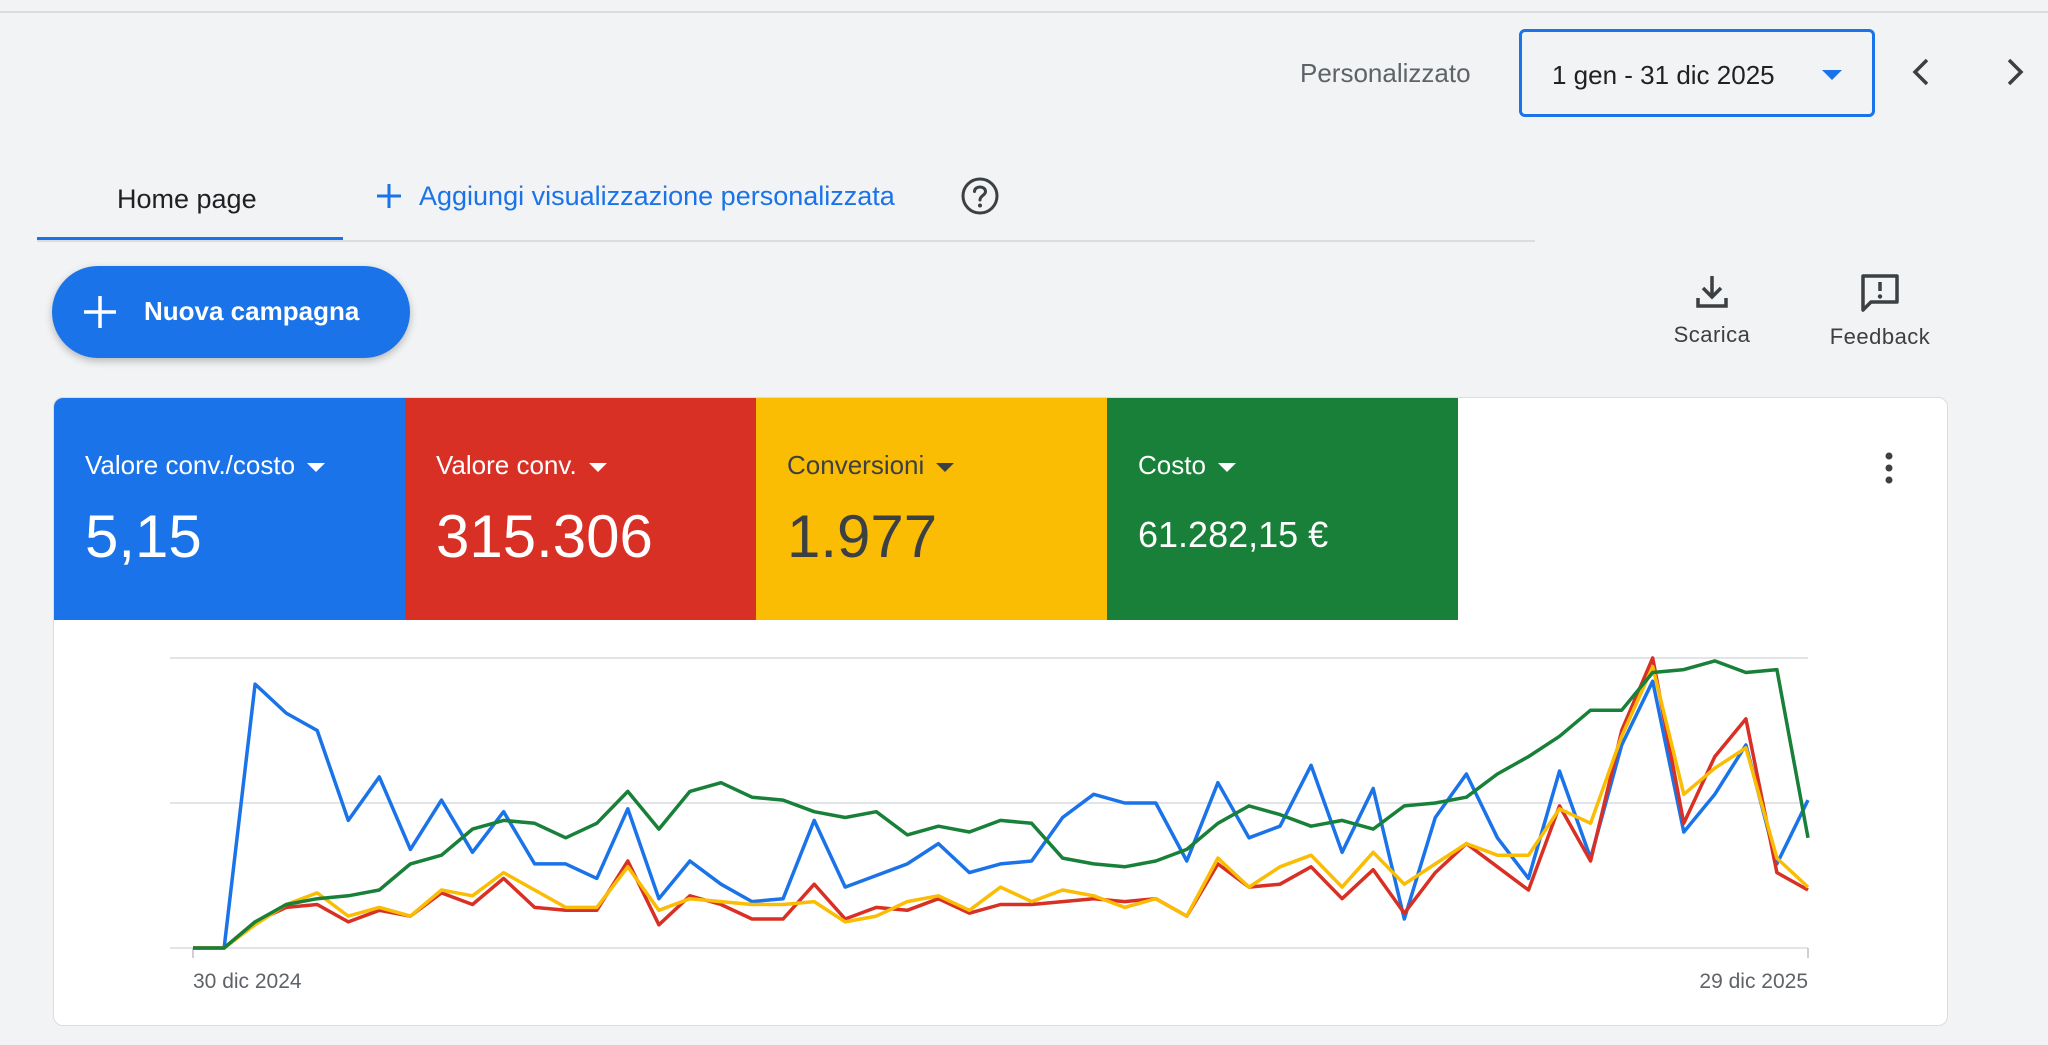 The height and width of the screenshot is (1045, 2048). I want to click on tab-home-page: Home page, so click(190, 201).